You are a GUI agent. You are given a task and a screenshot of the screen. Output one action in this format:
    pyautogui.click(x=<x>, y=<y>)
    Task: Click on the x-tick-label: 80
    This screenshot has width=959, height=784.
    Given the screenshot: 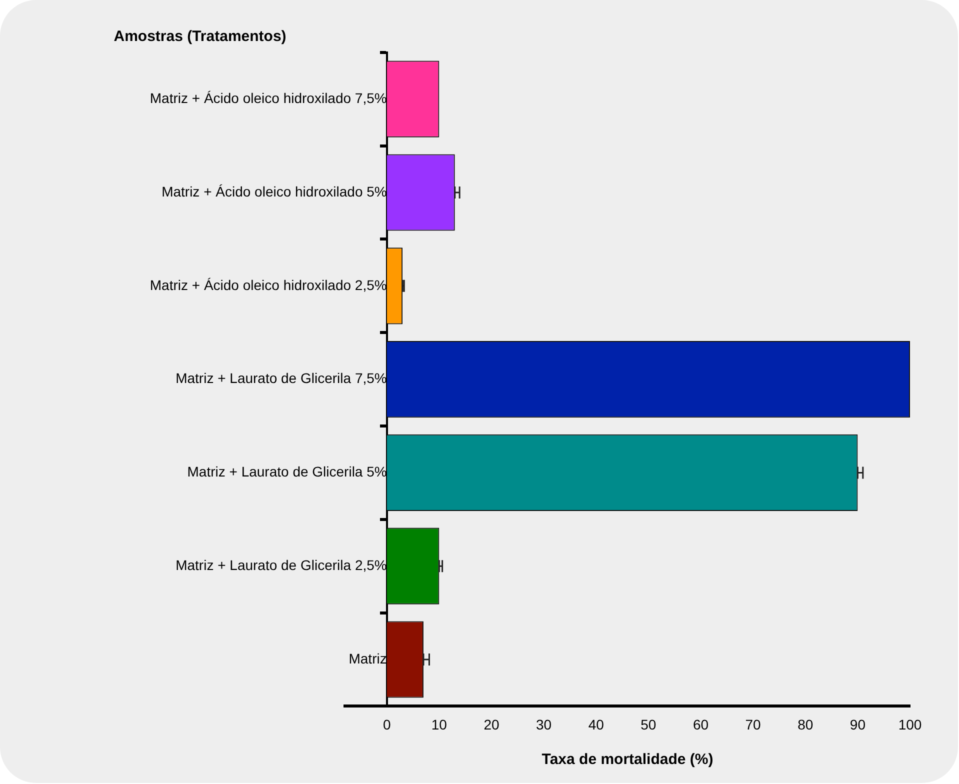 What is the action you would take?
    pyautogui.click(x=806, y=724)
    